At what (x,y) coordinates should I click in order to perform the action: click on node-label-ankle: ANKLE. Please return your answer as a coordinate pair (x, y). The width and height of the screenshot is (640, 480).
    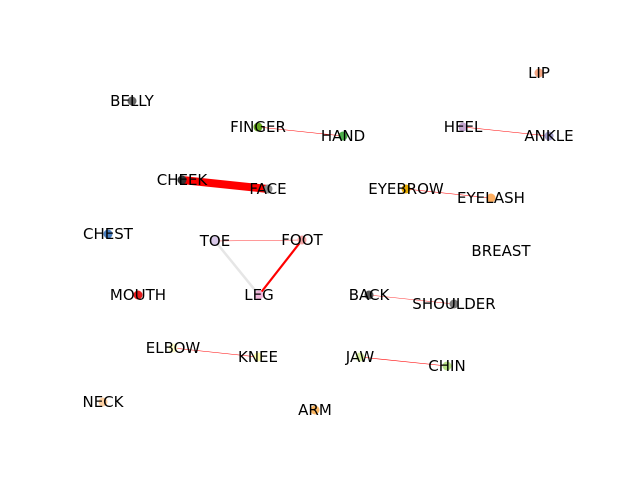
    Looking at the image, I should click on (548, 136).